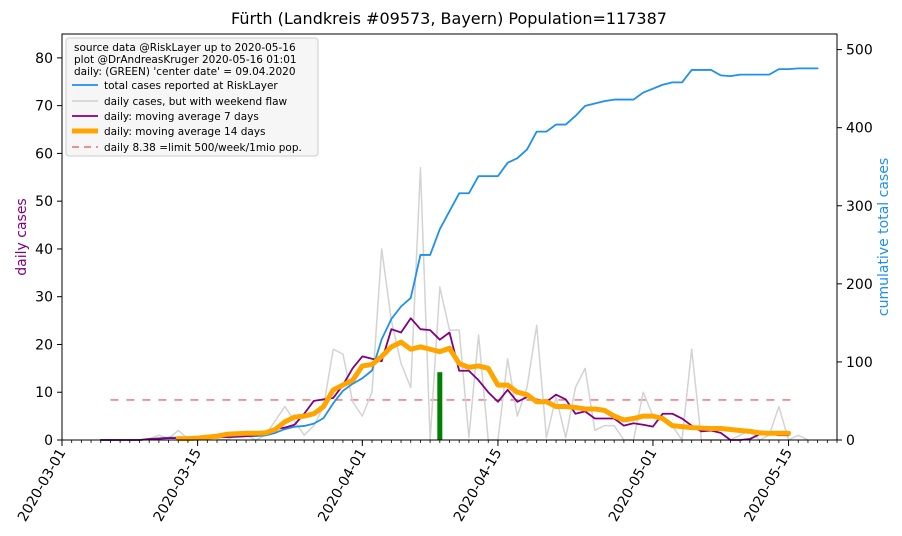  I want to click on y-tick-label-left: 20, so click(44, 345).